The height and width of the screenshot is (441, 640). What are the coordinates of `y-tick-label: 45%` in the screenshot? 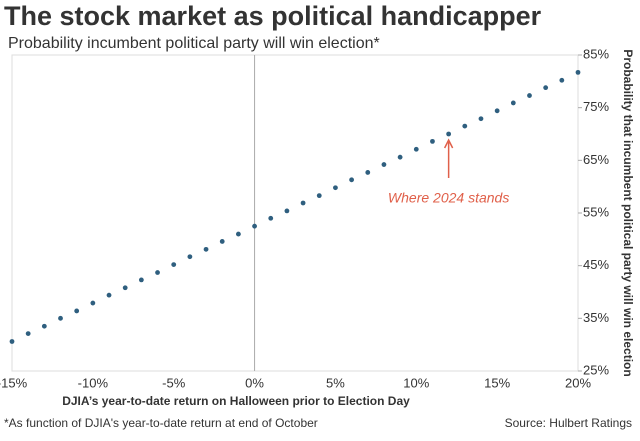 It's located at (596, 264).